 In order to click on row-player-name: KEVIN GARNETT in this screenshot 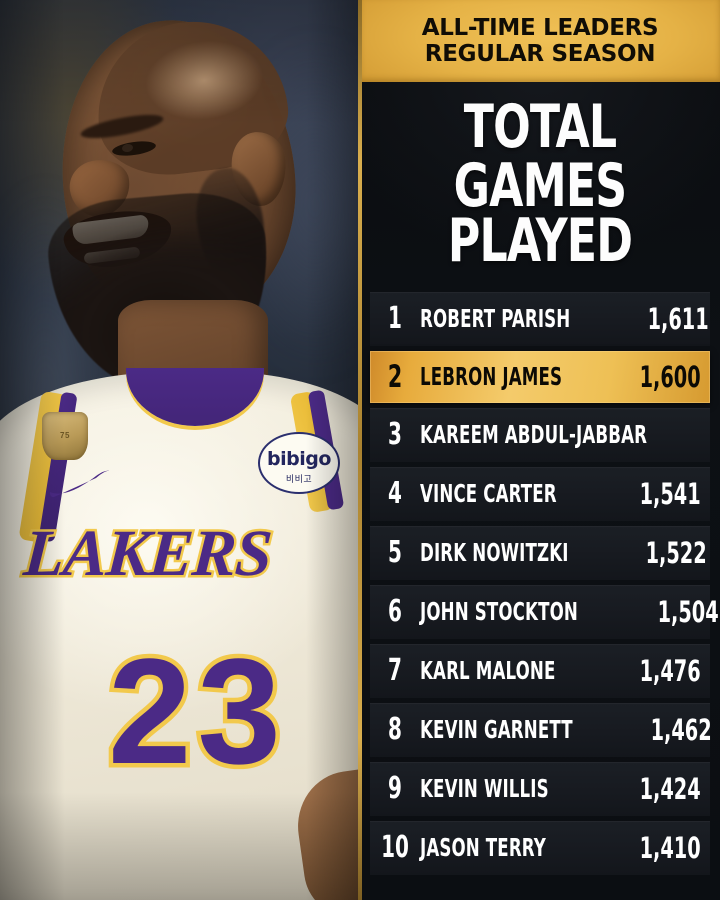, I will do `click(496, 730)`.